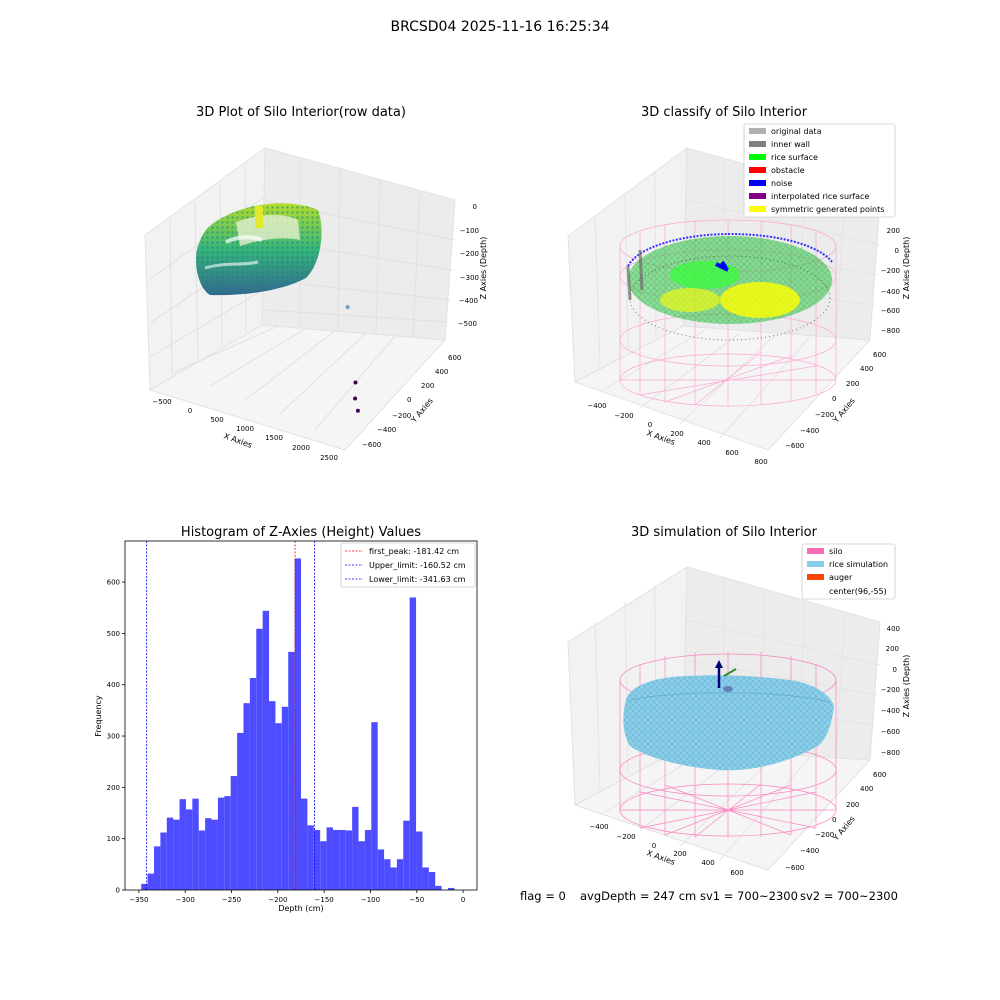 The image size is (1000, 1000). I want to click on p4-ztick: −200, so click(890, 690).